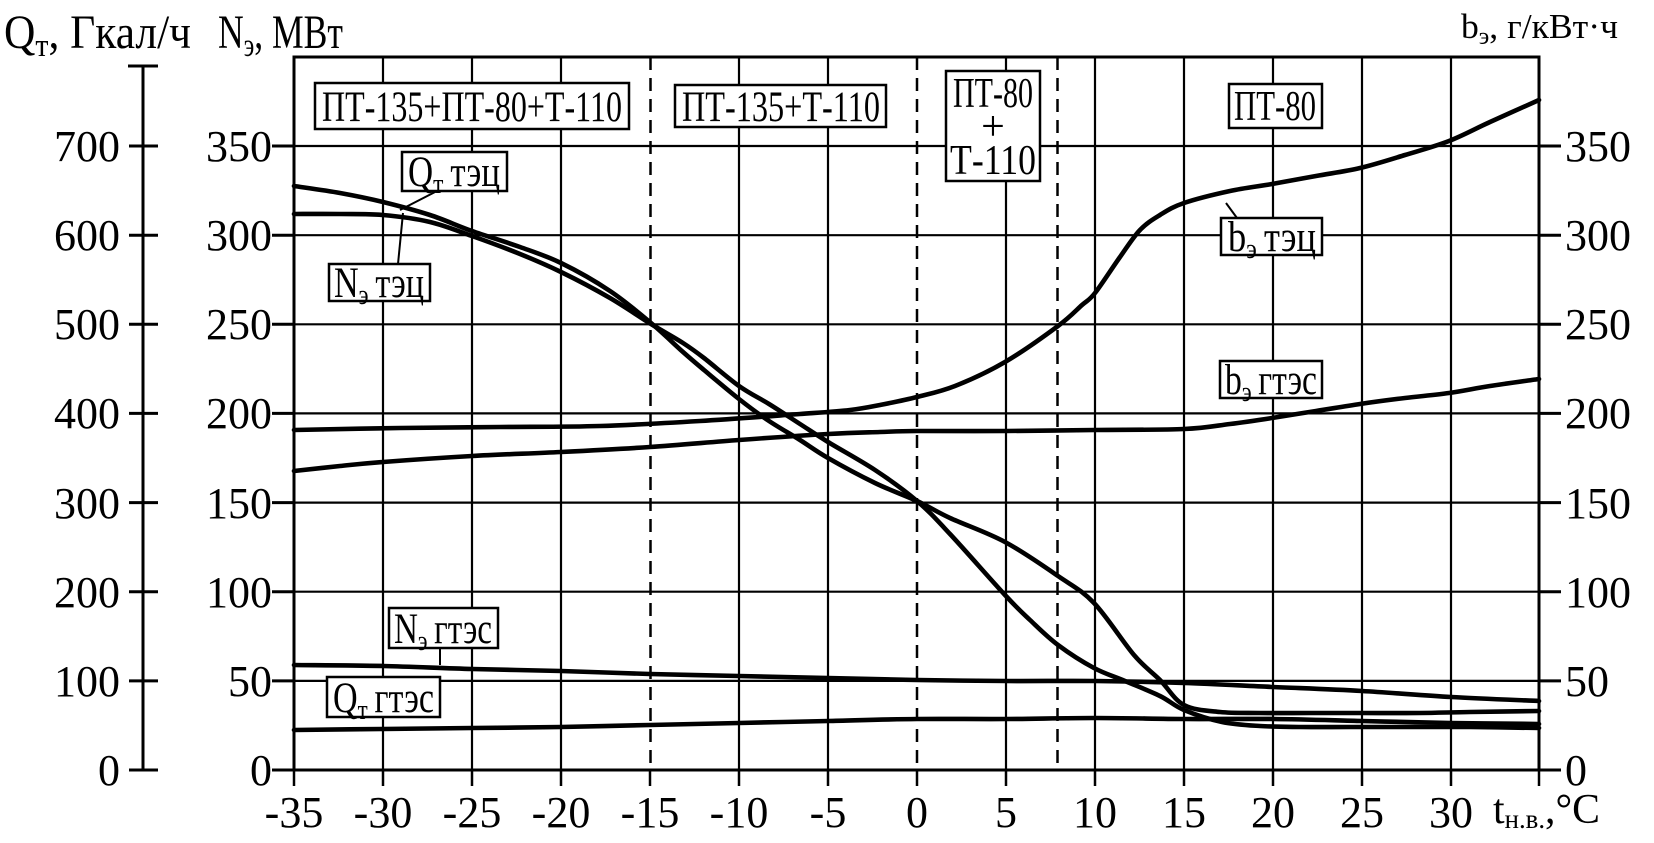 The image size is (1654, 843). What do you see at coordinates (1272, 239) in the screenshot?
I see `svg-text: bэ тэц` at bounding box center [1272, 239].